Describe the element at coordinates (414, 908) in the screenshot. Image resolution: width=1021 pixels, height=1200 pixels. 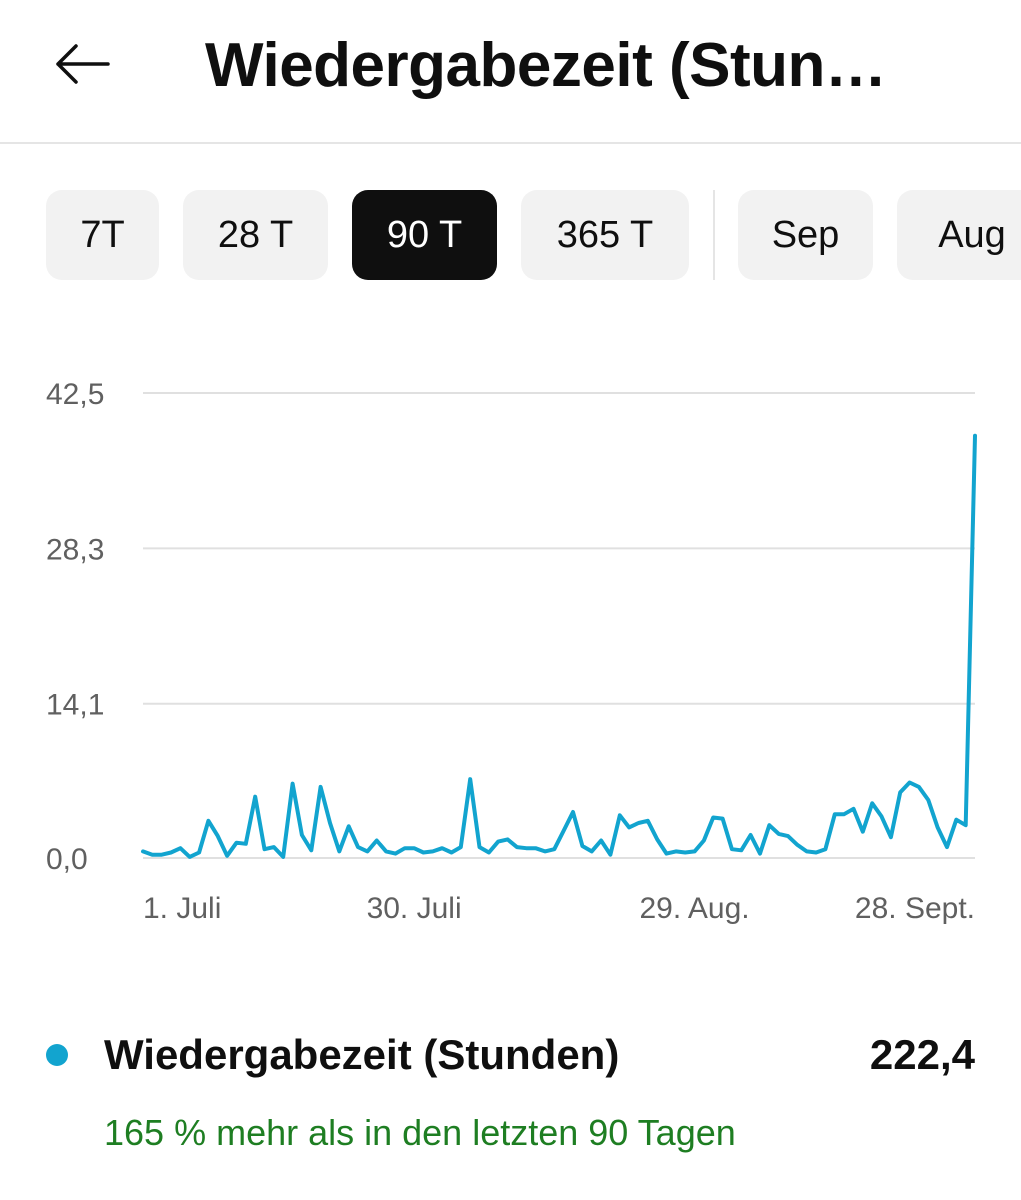
I see `x-tick-label: 30. Juli` at that location.